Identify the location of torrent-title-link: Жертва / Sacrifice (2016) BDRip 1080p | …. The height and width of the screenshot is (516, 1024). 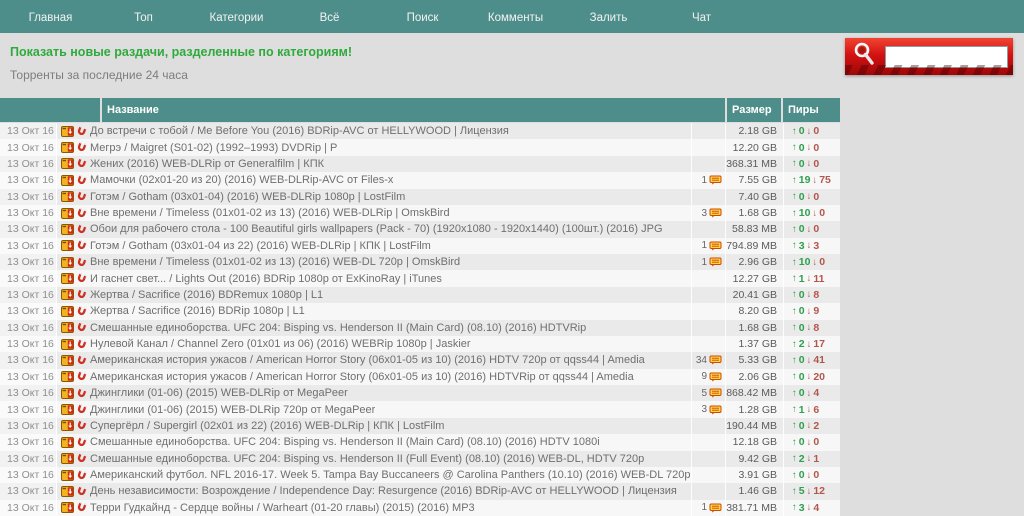
(197, 311).